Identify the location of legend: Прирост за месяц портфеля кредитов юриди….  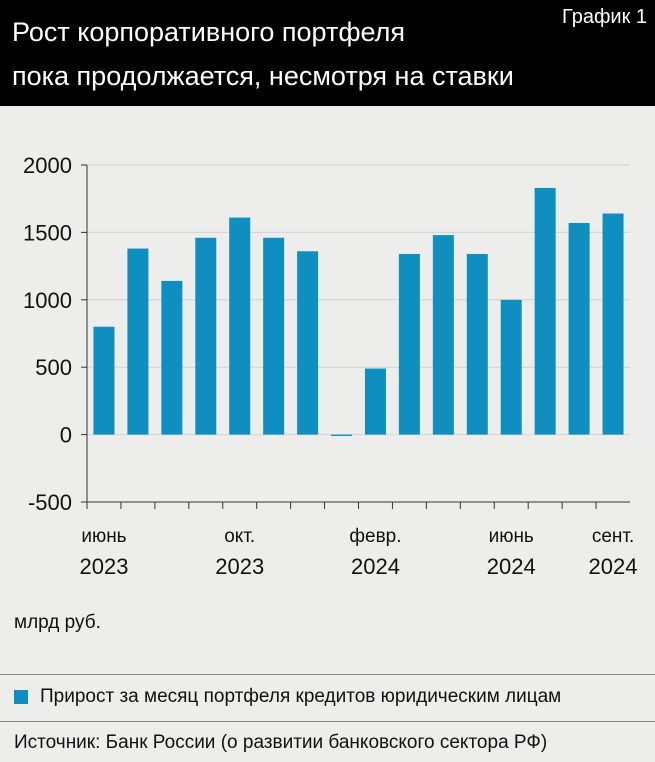
(287, 697).